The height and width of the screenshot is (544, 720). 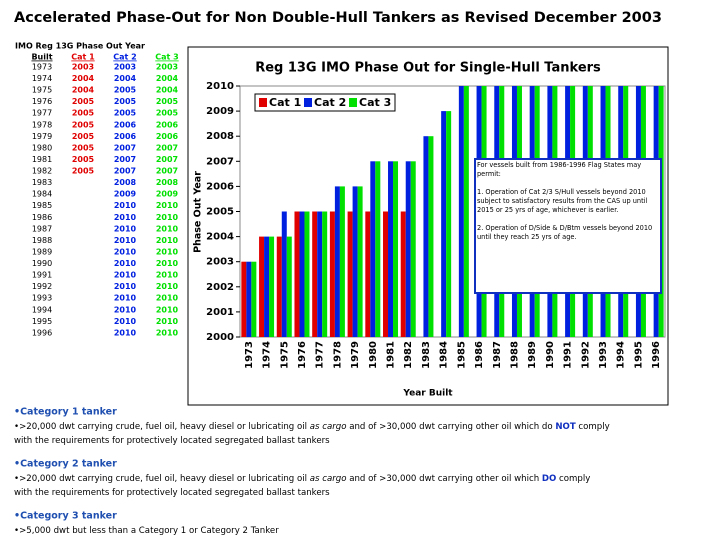 What do you see at coordinates (573, 479) in the screenshot?
I see `note-segment: comply` at bounding box center [573, 479].